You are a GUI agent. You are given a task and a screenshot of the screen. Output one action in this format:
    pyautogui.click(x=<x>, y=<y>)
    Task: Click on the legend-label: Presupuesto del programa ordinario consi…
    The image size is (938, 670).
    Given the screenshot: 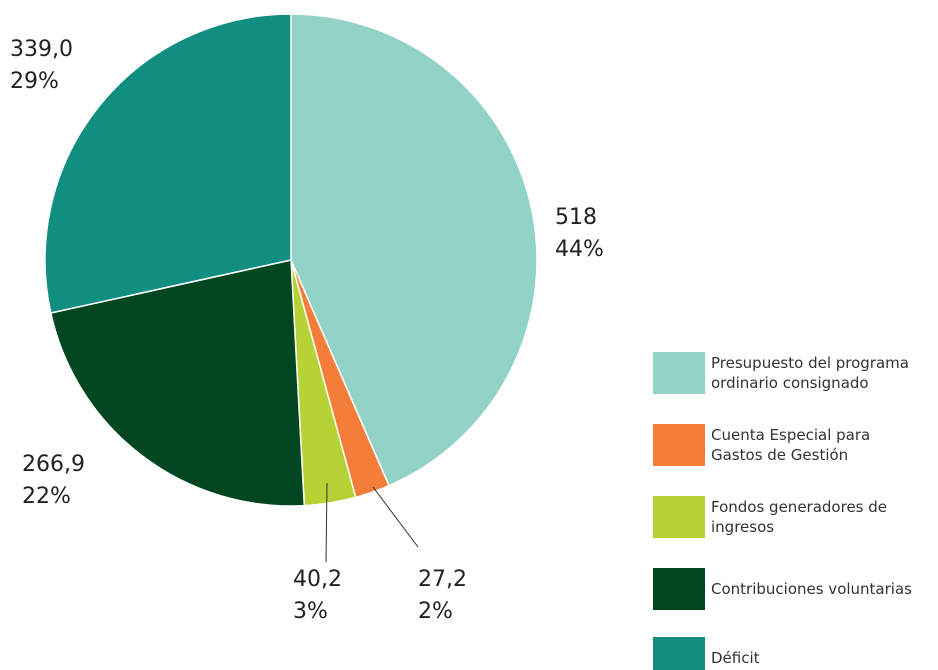 What is the action you would take?
    pyautogui.click(x=810, y=373)
    